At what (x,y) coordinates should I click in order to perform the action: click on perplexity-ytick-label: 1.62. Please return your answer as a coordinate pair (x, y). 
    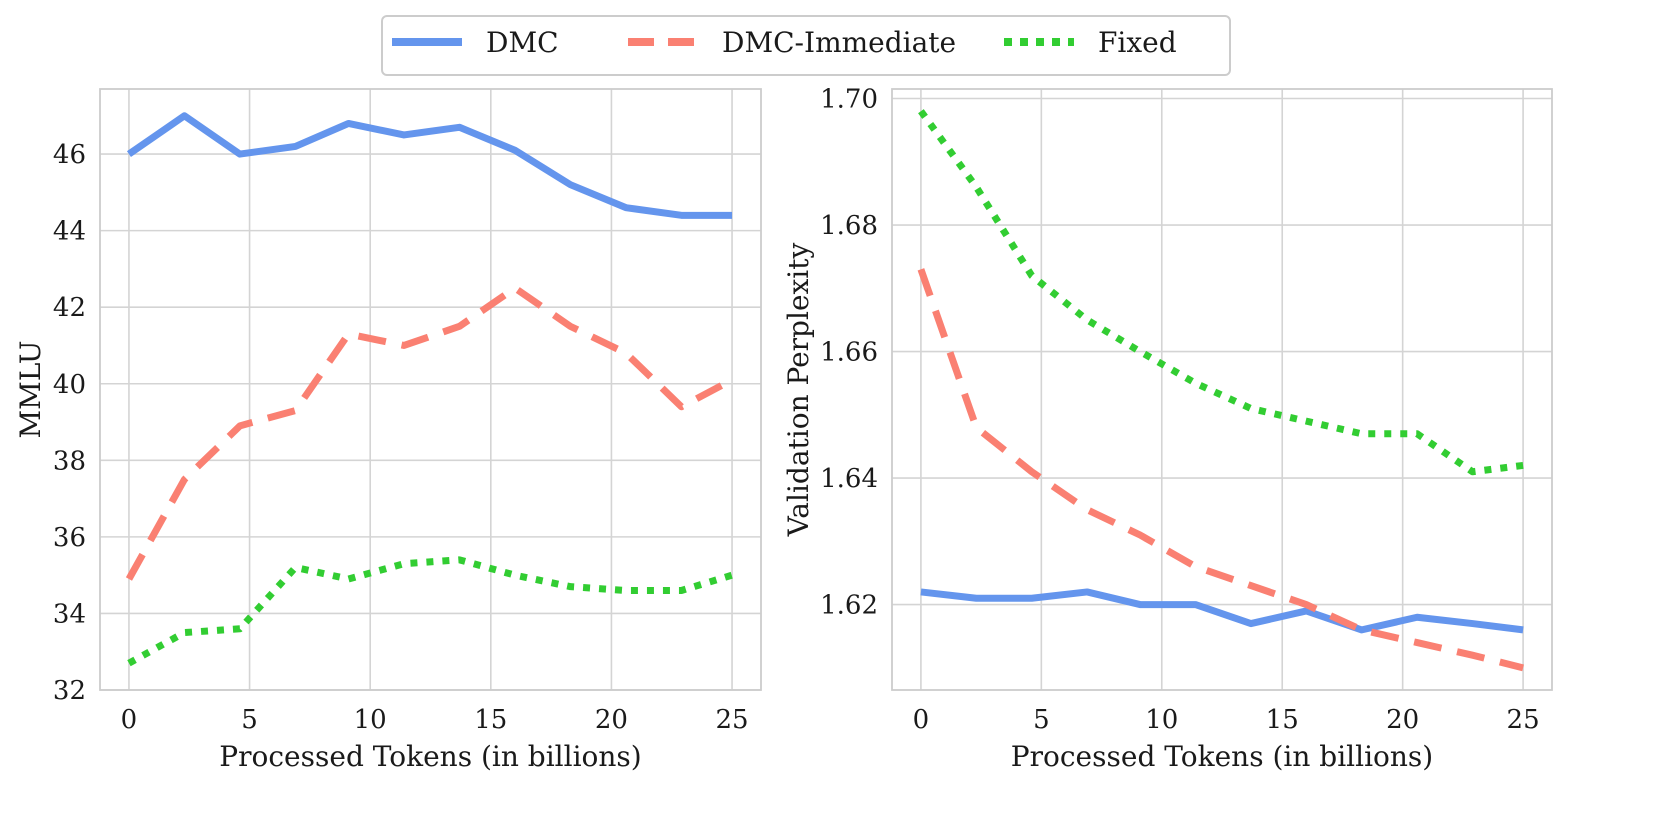
    Looking at the image, I should click on (849, 606).